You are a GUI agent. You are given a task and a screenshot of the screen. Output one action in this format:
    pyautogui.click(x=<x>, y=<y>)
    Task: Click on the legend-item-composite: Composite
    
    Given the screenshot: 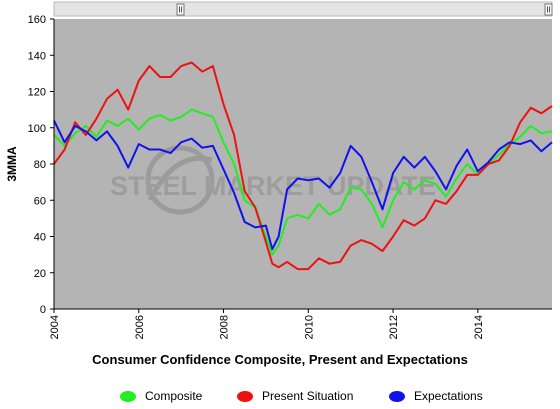 What is the action you would take?
    pyautogui.click(x=161, y=396)
    